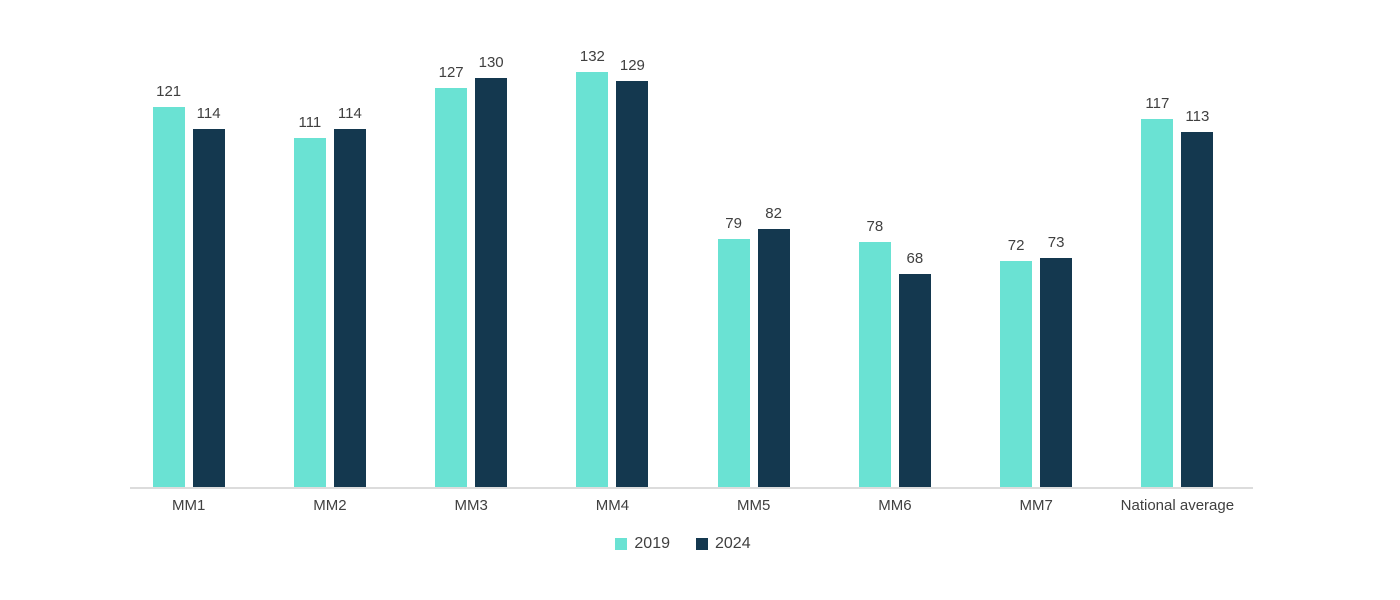 The image size is (1400, 600). Describe the element at coordinates (592, 279) in the screenshot. I see `bar-2019-mm4` at that location.